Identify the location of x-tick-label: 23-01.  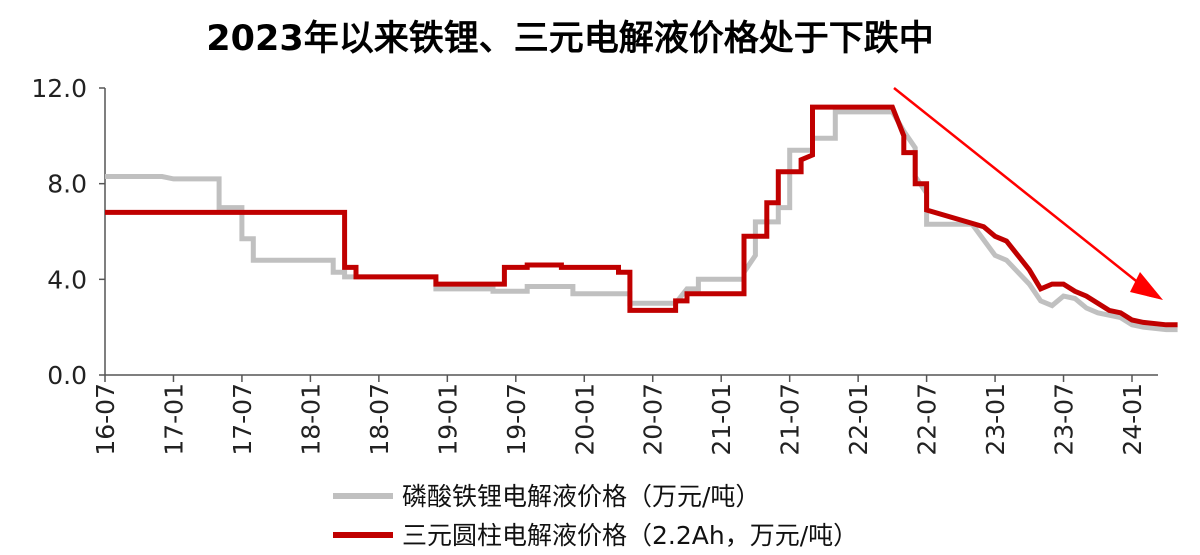
(995, 419).